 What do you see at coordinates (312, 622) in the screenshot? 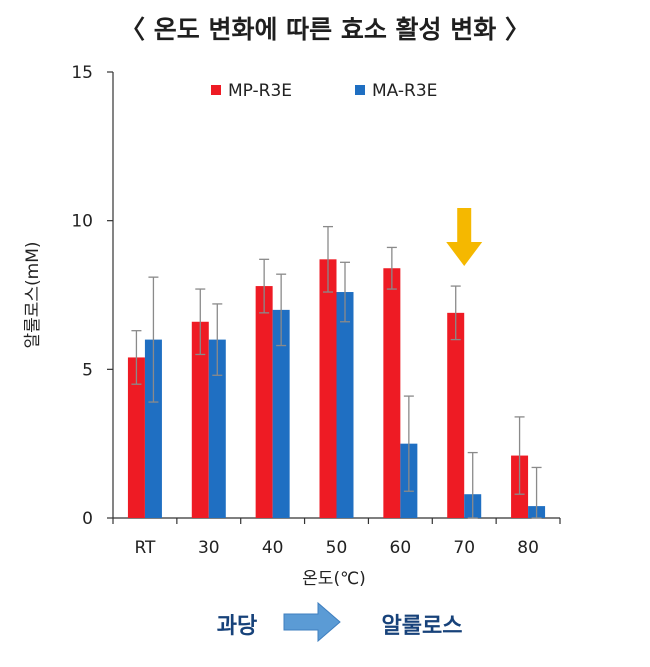
I see `right-arrow-icon` at bounding box center [312, 622].